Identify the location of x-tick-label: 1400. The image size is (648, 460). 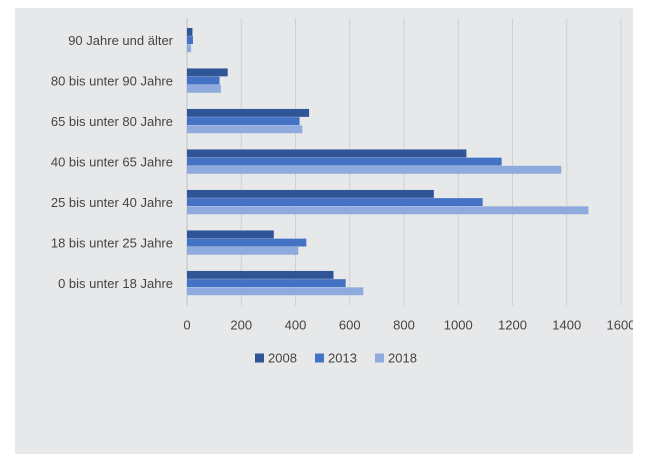
(566, 325).